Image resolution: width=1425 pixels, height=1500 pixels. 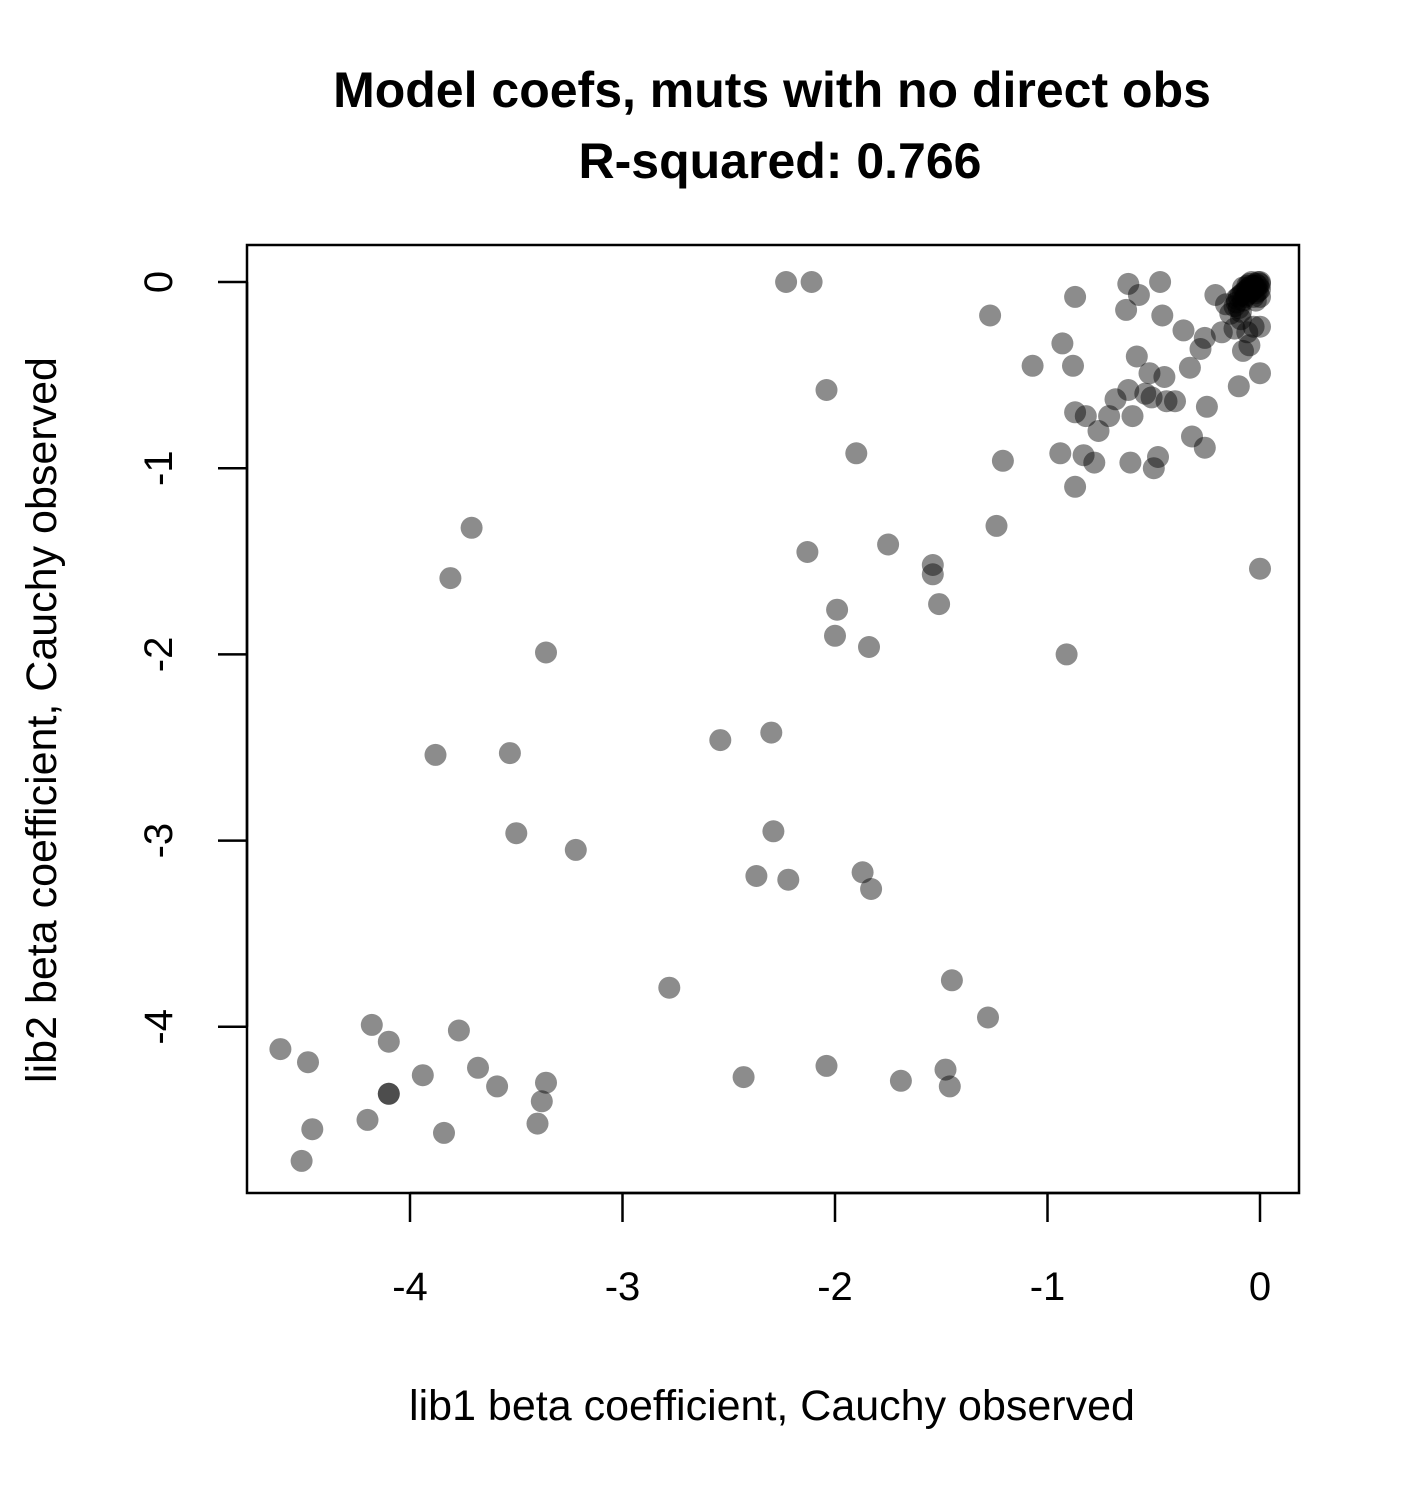 What do you see at coordinates (410, 1287) in the screenshot?
I see `x-tick-label: -4` at bounding box center [410, 1287].